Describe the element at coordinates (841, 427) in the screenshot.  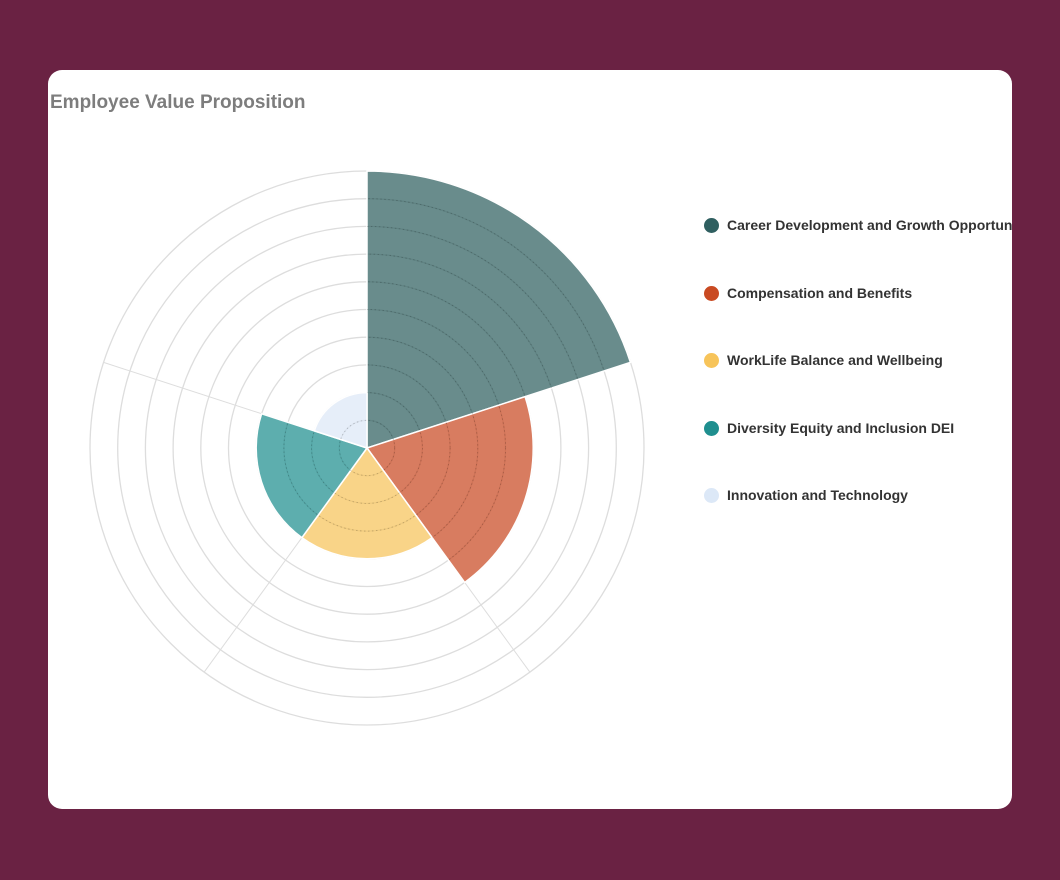
I see `legend-label: Diversity Equity and Inclusion DEI` at that location.